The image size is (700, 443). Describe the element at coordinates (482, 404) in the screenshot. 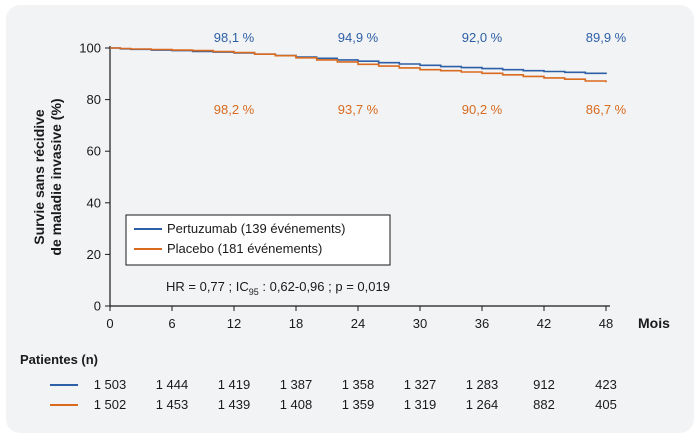

I see `at-risk-count-placebo: 1 264` at that location.